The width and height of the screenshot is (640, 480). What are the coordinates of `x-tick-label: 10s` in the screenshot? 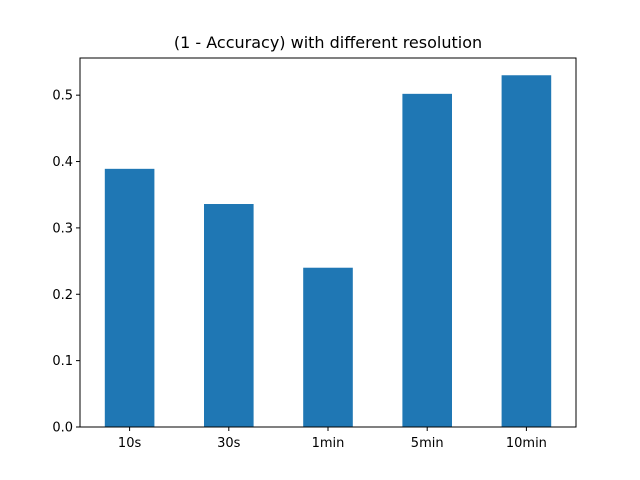 It's located at (130, 443).